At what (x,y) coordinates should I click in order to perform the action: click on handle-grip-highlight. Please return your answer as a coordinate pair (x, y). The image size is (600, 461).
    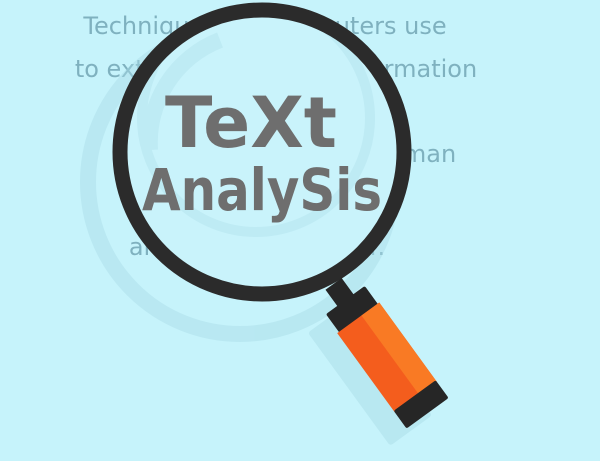
    Looking at the image, I should click on (399, 348).